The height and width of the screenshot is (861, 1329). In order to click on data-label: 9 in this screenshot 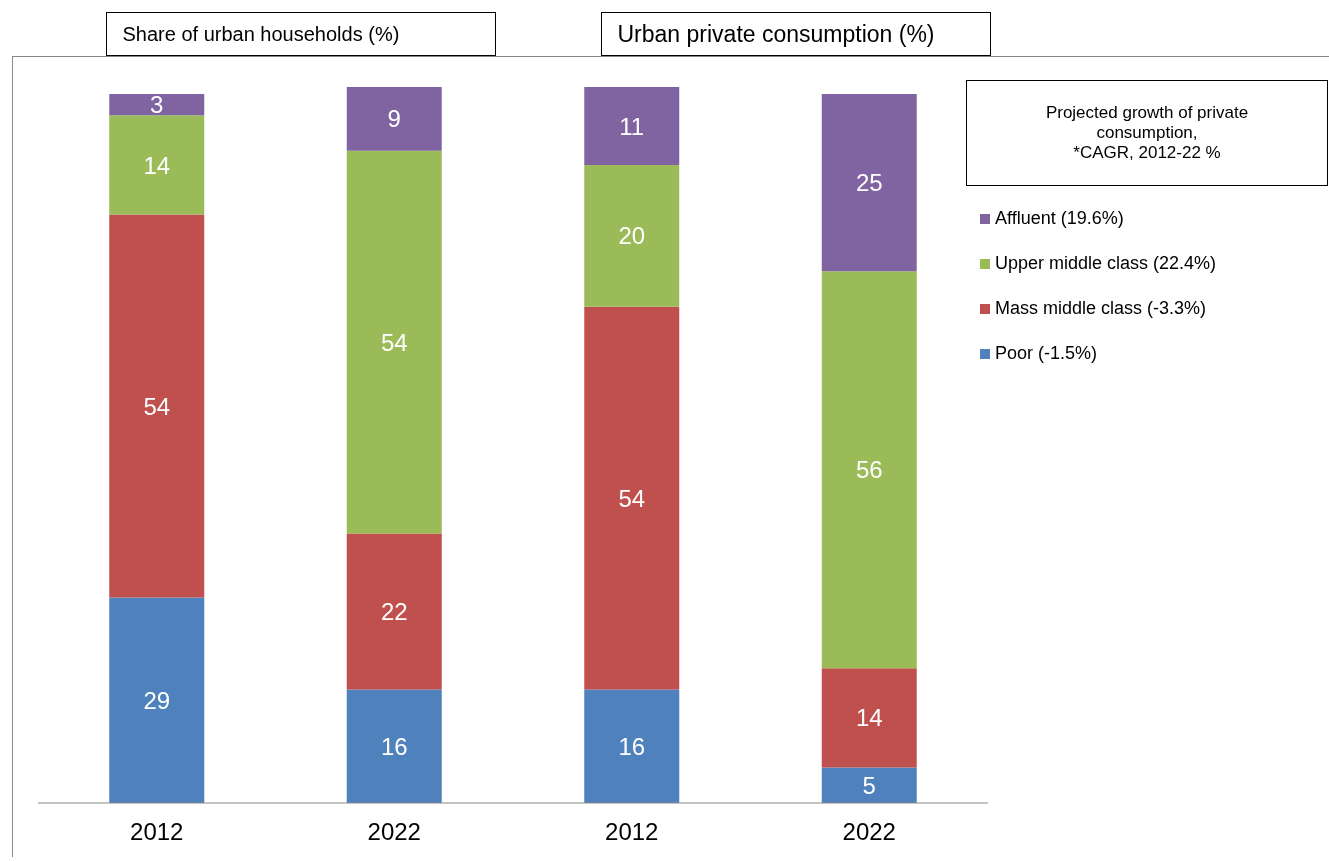, I will do `click(394, 119)`.